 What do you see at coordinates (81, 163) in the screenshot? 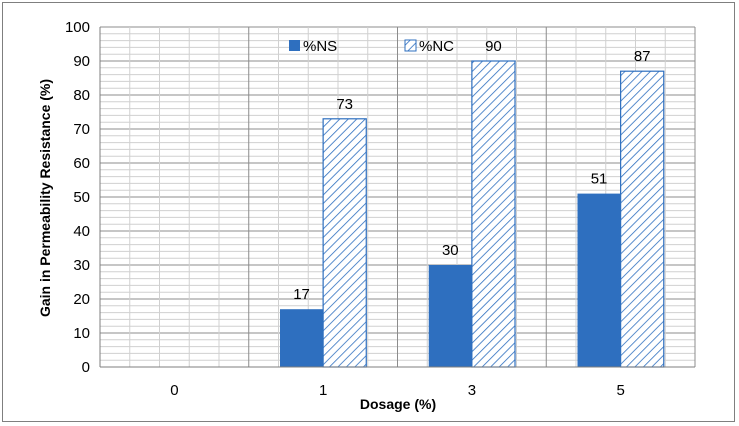
I see `y-tick-label: 60` at bounding box center [81, 163].